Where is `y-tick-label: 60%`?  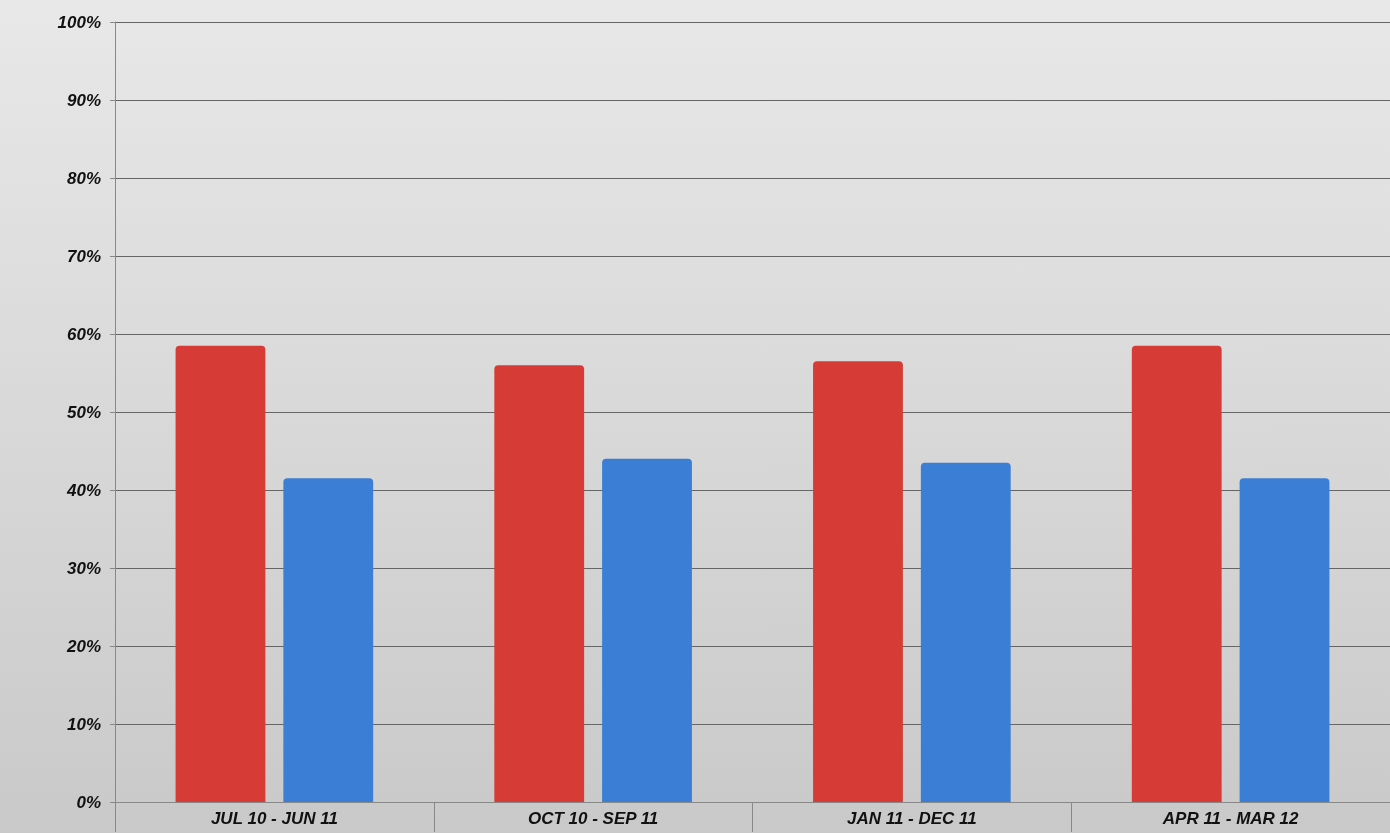 y-tick-label: 60% is located at coordinates (83, 334).